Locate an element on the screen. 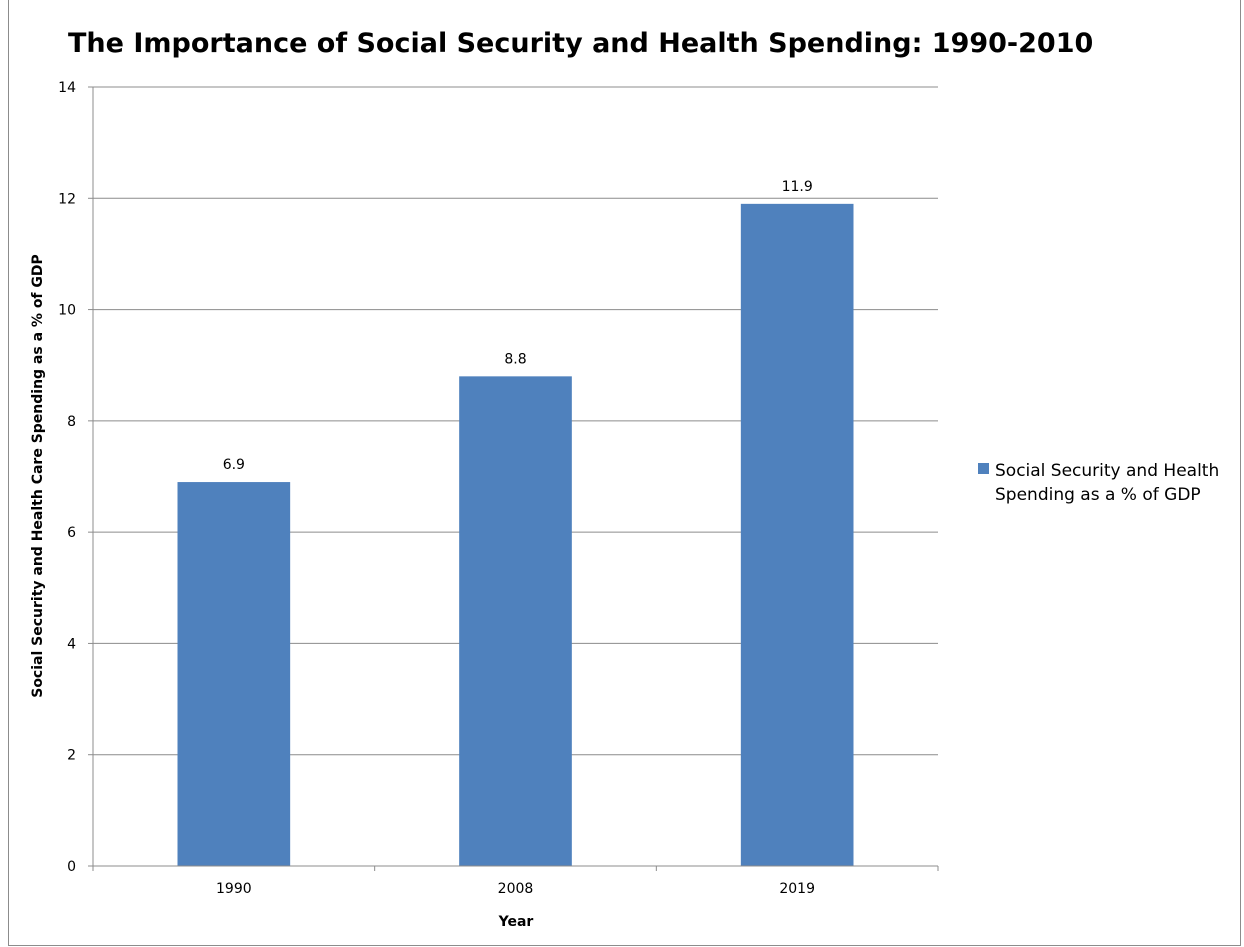 Image resolution: width=1244 pixels, height=947 pixels. data-label-1990: 6.9 is located at coordinates (234, 465).